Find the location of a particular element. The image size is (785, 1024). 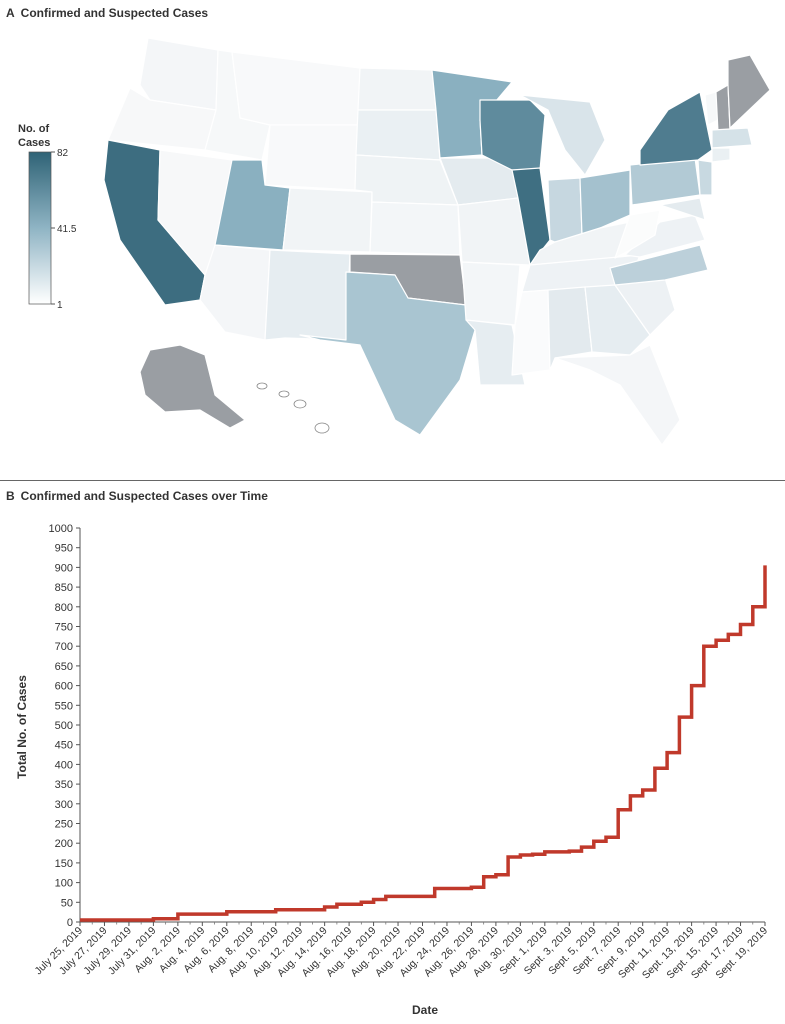

state-georgia is located at coordinates (617, 320).